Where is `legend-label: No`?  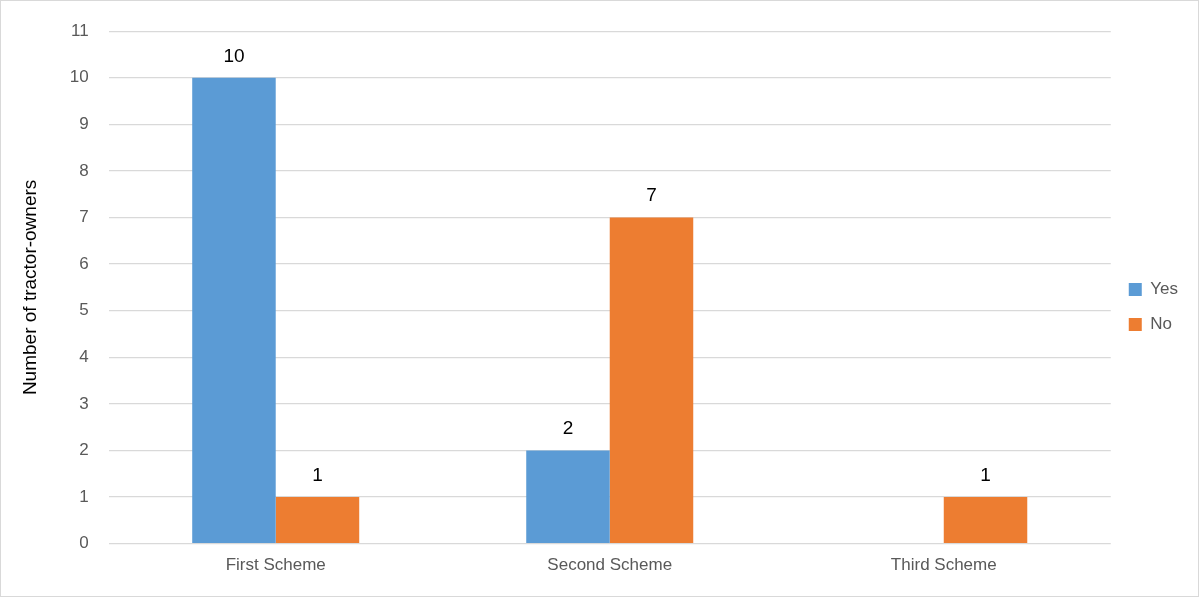 legend-label: No is located at coordinates (1161, 324).